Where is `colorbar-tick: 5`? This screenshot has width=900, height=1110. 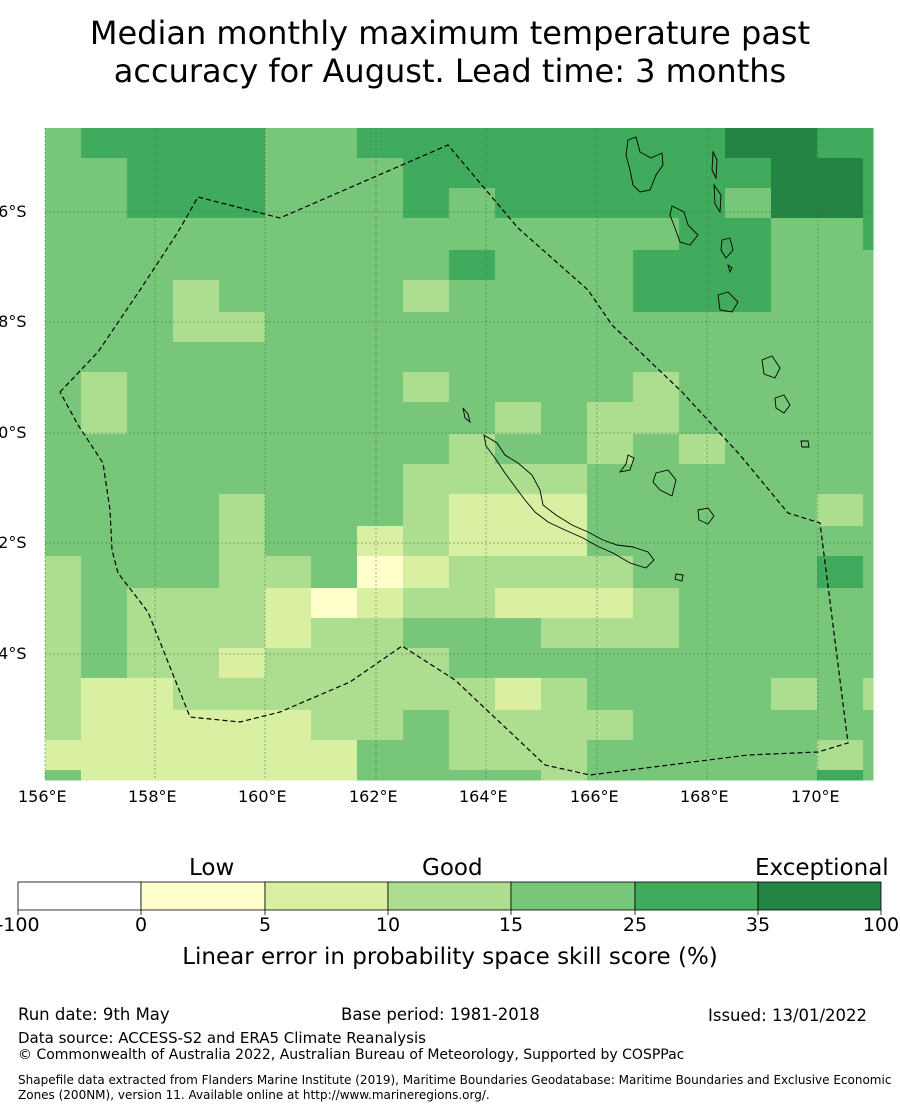 colorbar-tick: 5 is located at coordinates (265, 925).